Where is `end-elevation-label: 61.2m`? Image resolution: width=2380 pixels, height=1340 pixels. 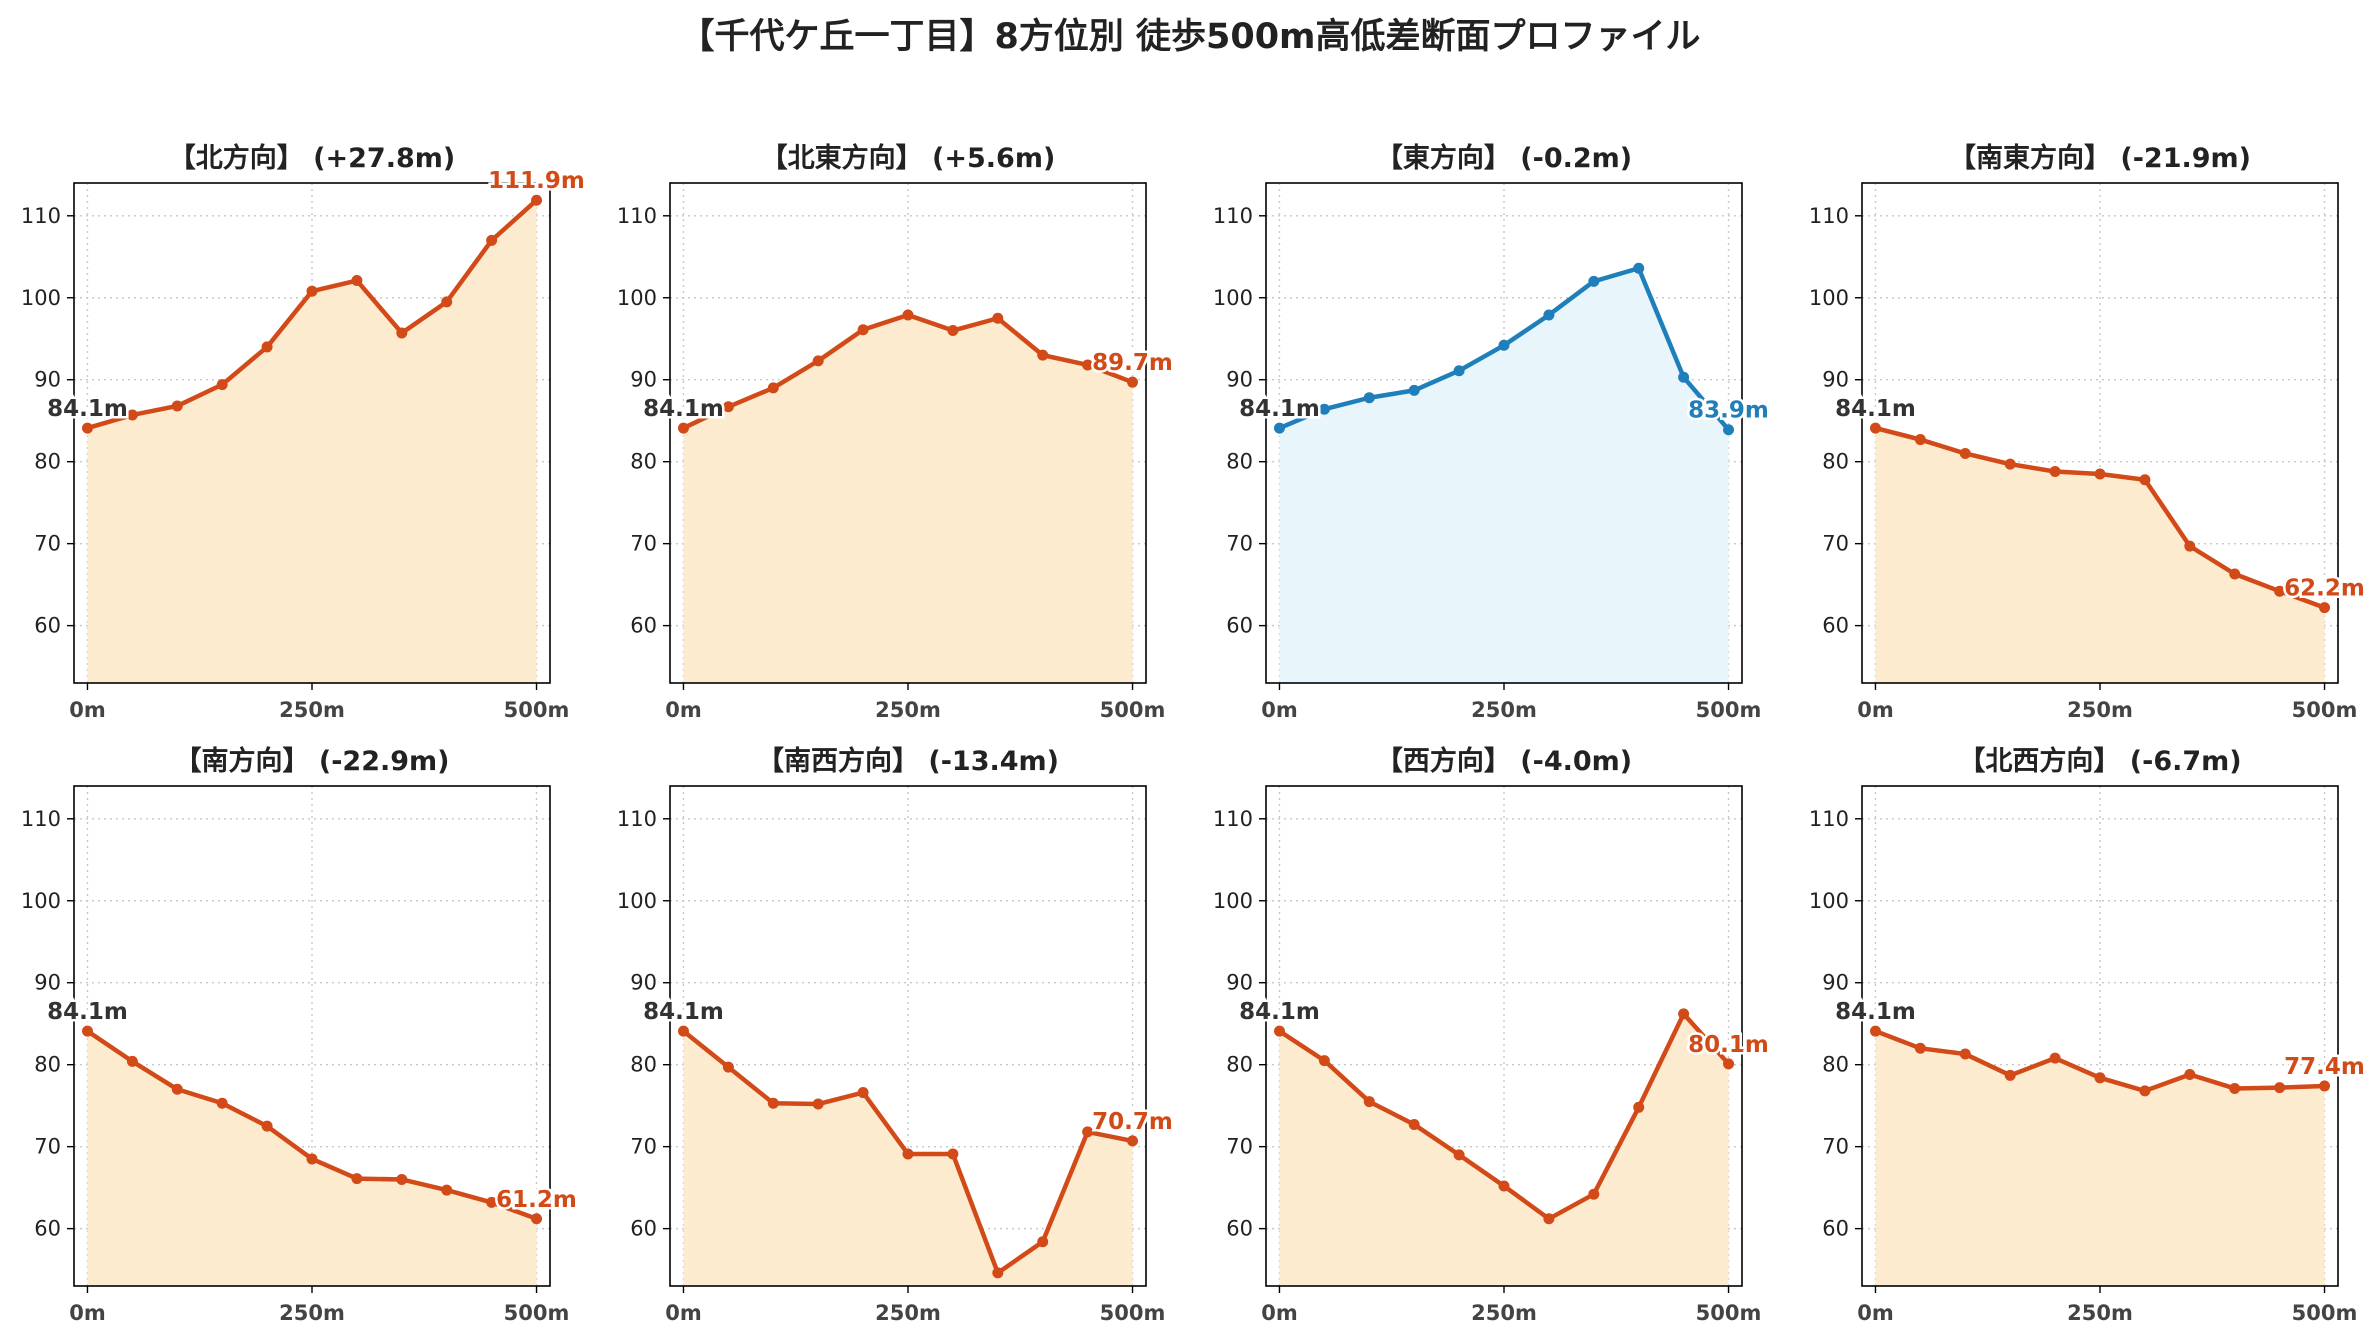 end-elevation-label: 61.2m is located at coordinates (536, 1200).